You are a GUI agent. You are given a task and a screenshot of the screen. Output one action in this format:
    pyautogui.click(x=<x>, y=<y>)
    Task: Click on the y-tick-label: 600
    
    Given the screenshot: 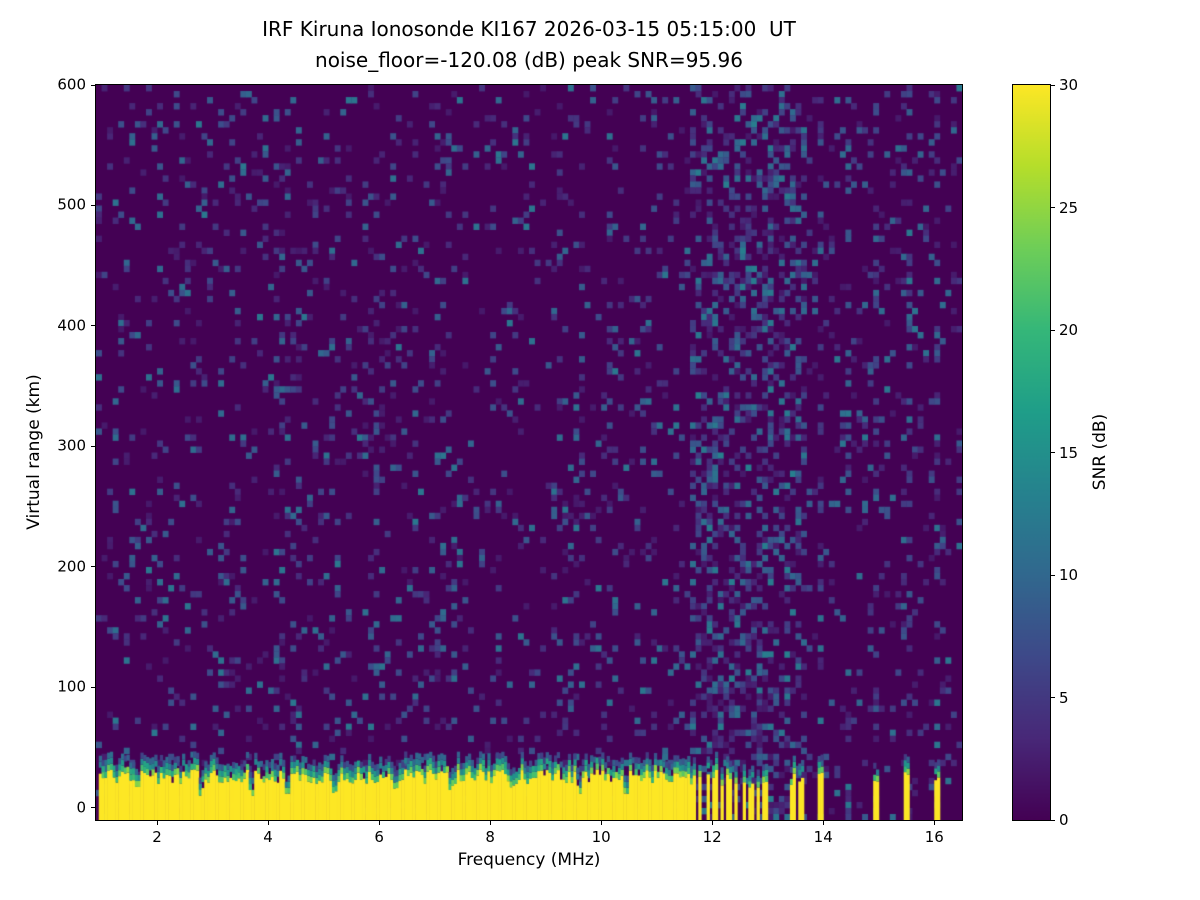 What is the action you would take?
    pyautogui.click(x=71, y=84)
    